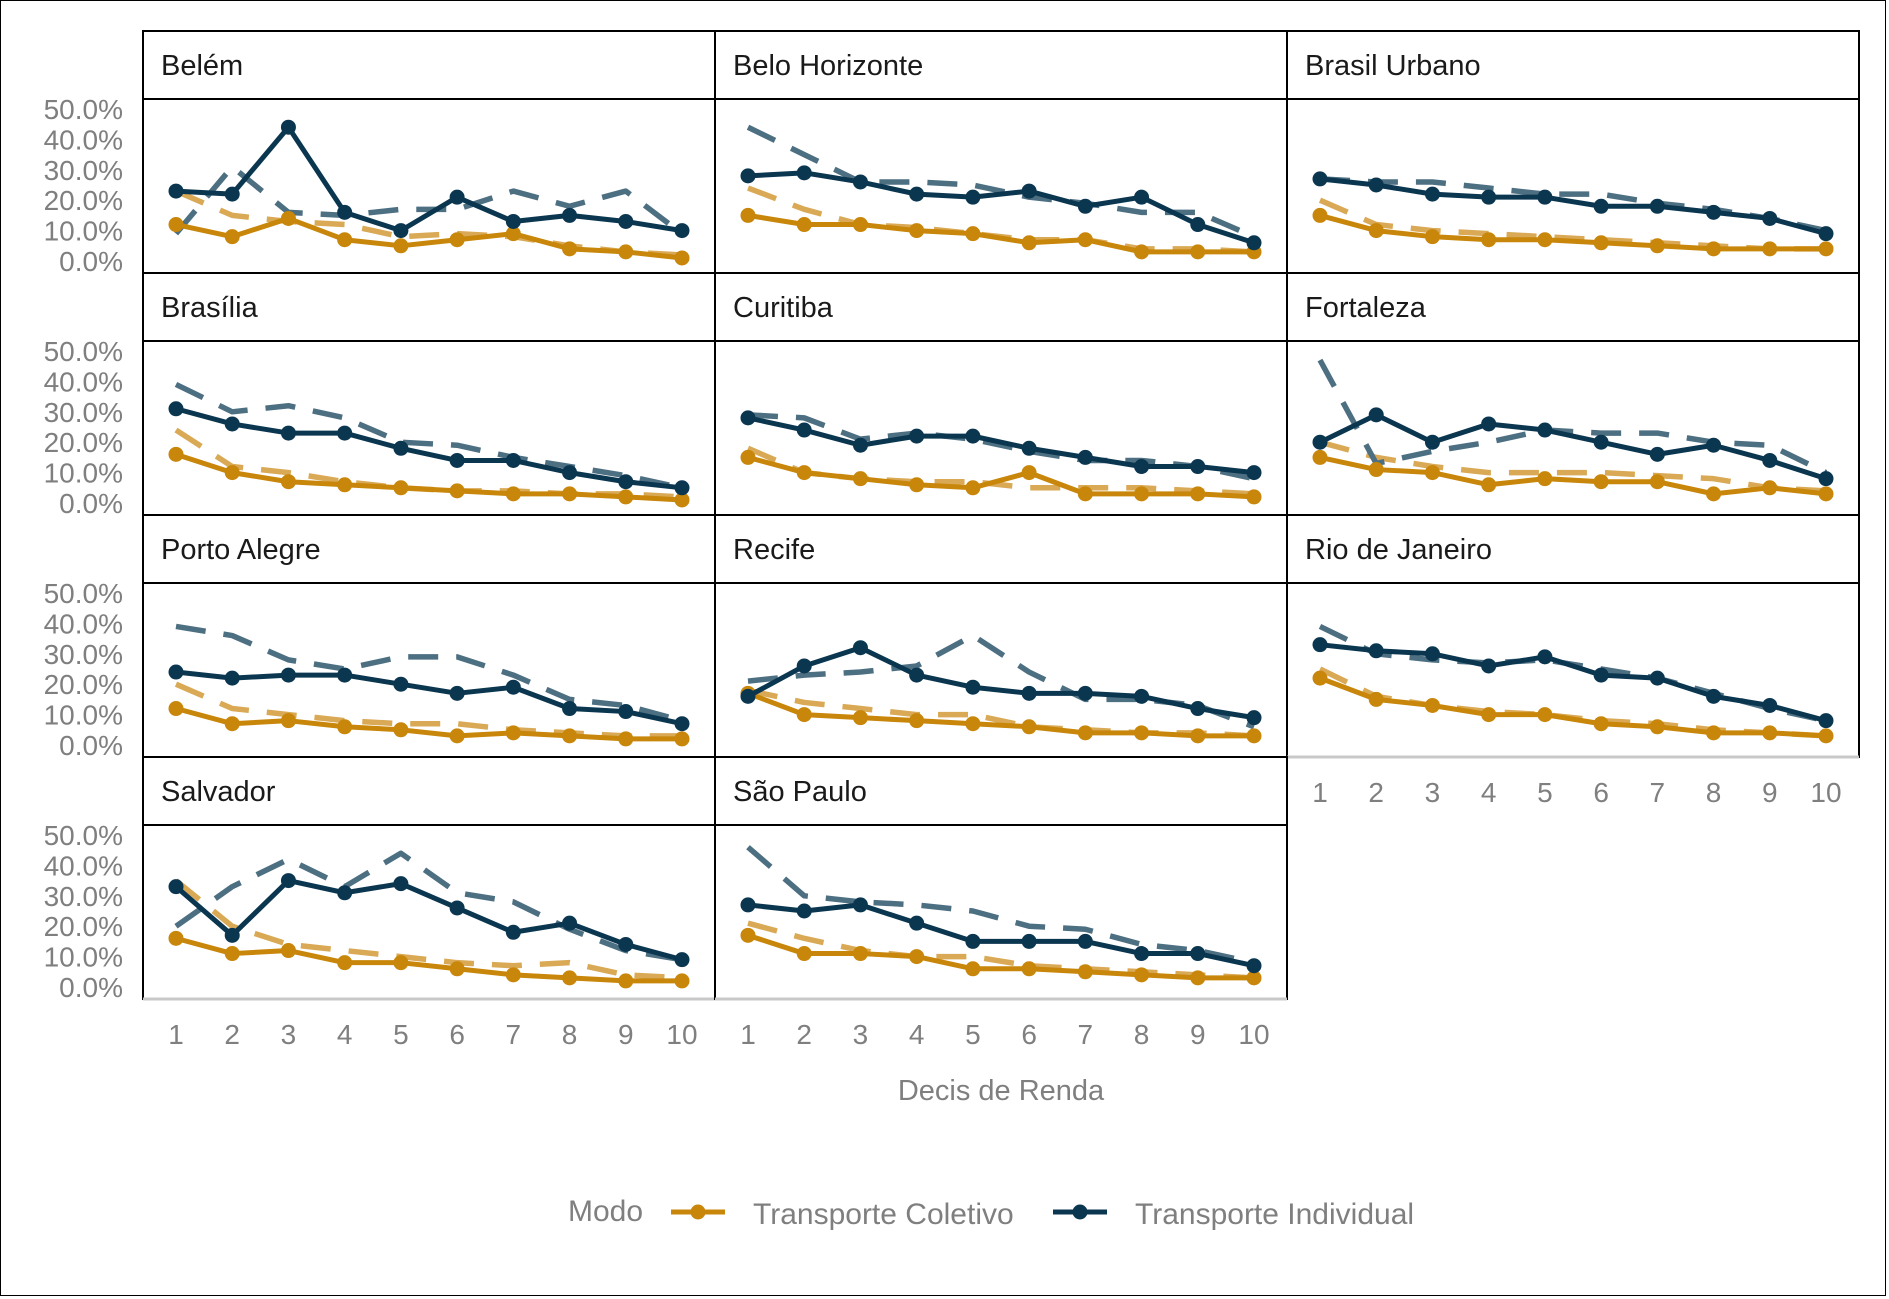 The width and height of the screenshot is (1889, 1299). What do you see at coordinates (83, 412) in the screenshot?
I see `y-tick-label: 30.0%` at bounding box center [83, 412].